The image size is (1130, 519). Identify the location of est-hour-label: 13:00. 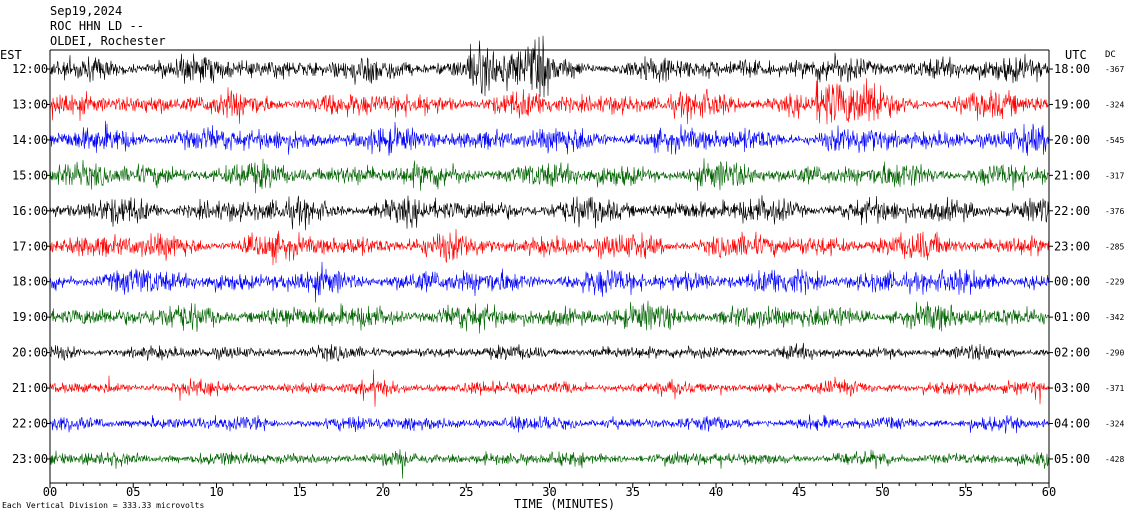
(30, 104).